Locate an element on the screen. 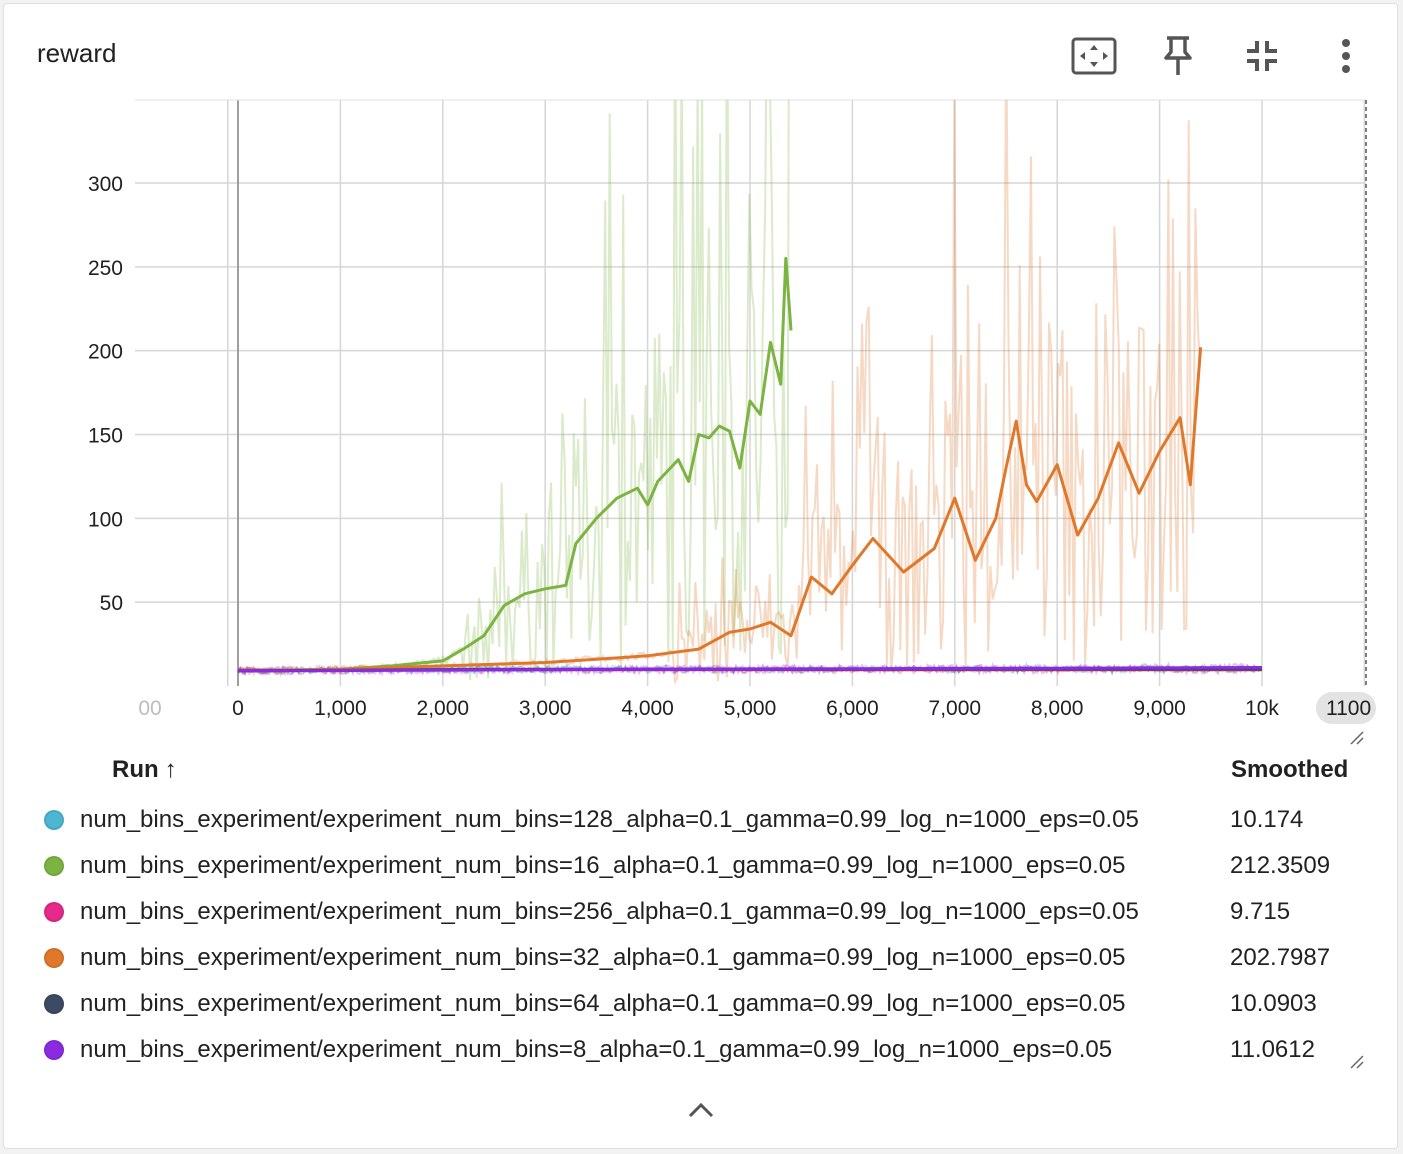 This screenshot has height=1154, width=1403. y-tick-label: 150 is located at coordinates (105, 436).